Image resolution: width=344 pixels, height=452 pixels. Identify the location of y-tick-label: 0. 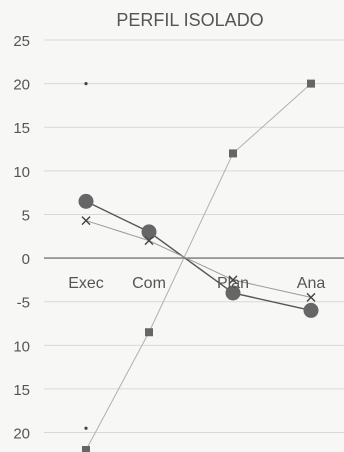
(26, 259).